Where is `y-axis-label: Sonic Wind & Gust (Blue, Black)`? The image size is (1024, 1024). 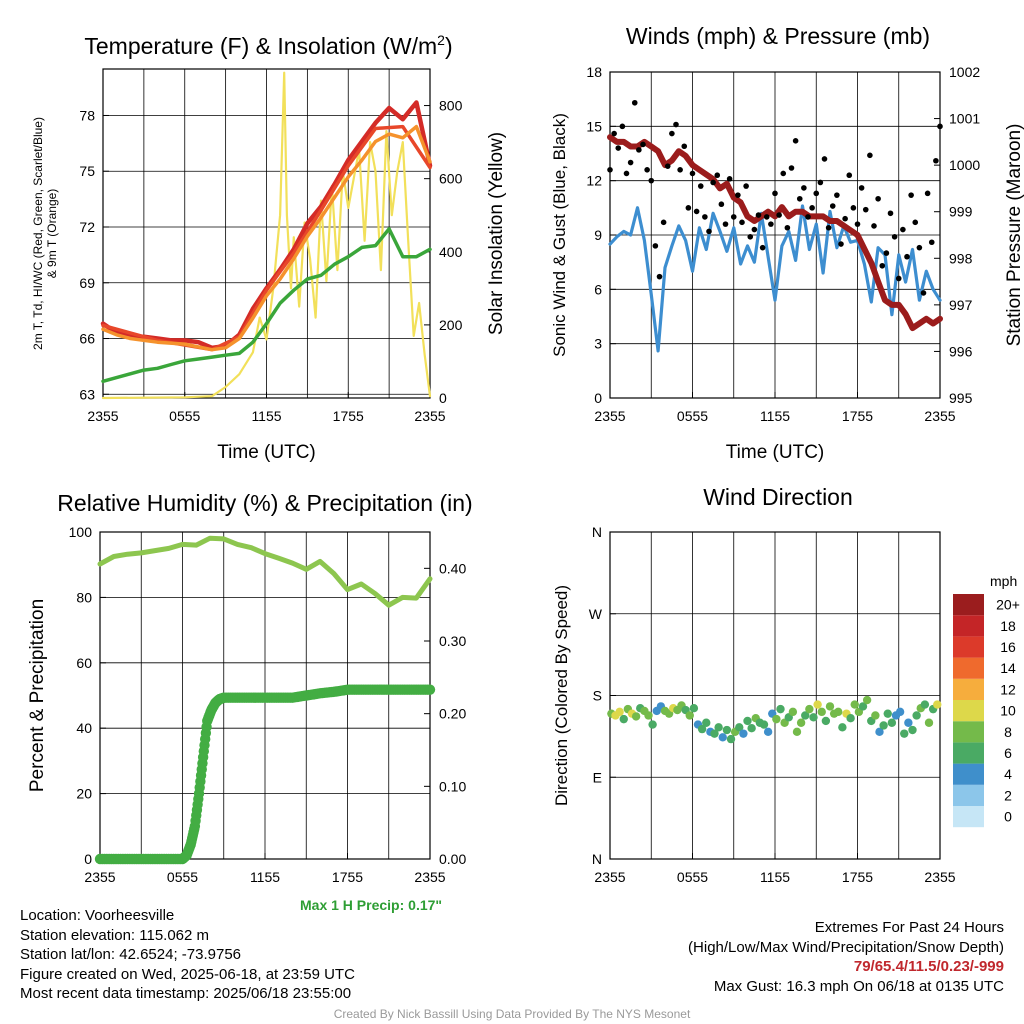 y-axis-label: Sonic Wind & Gust (Blue, Black) is located at coordinates (559, 235).